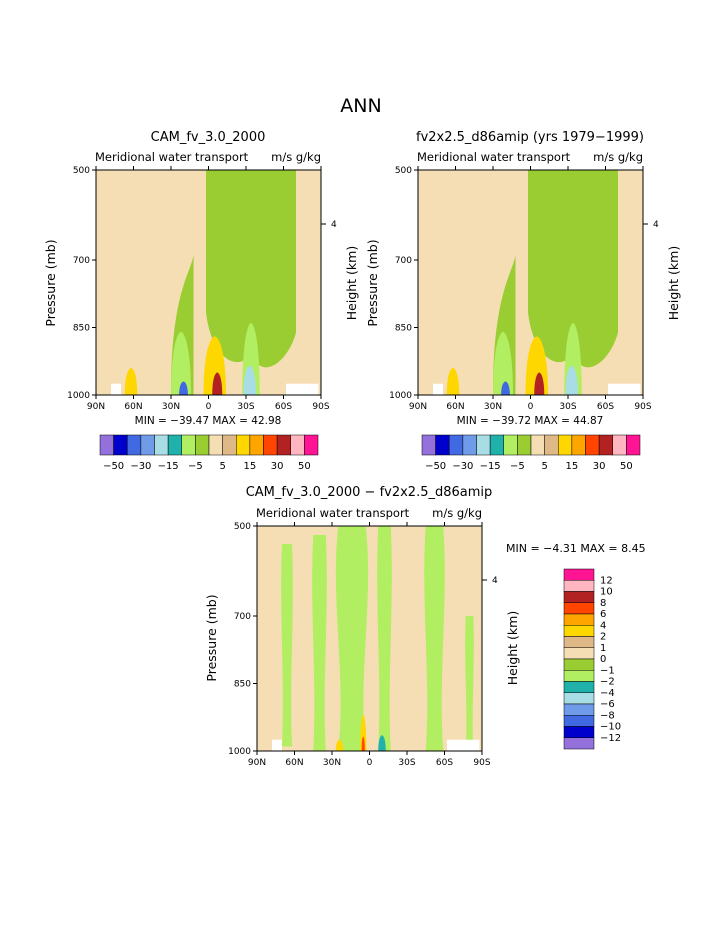 The image size is (723, 935). What do you see at coordinates (607, 693) in the screenshot?
I see `colorbar-label: −4` at bounding box center [607, 693].